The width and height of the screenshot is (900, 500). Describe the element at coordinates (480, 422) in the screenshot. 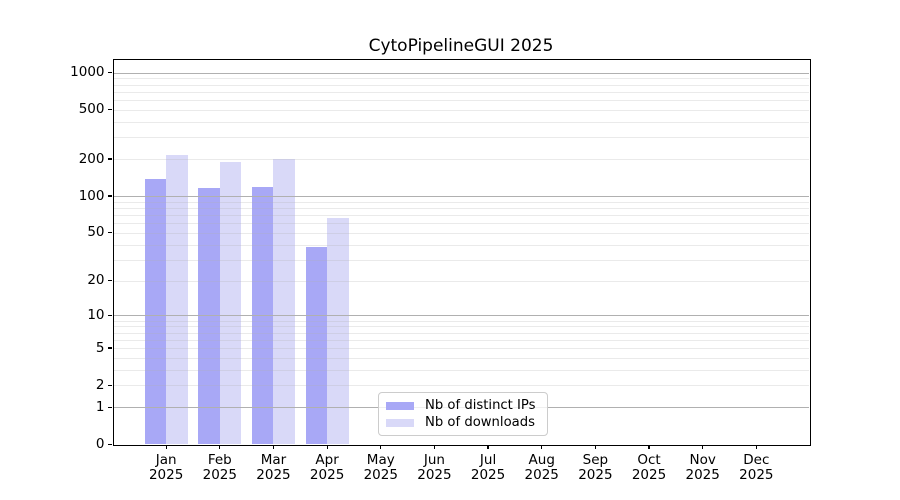

I see `legend-label-downloads: Nb of downloads` at that location.